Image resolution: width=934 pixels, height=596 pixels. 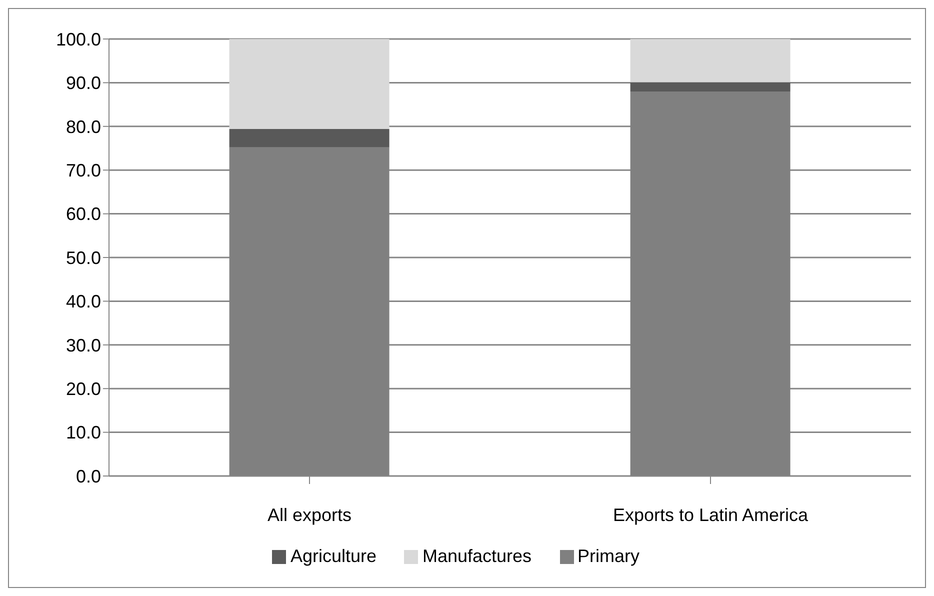 I want to click on y-tick-label: 0.0, so click(x=88, y=476).